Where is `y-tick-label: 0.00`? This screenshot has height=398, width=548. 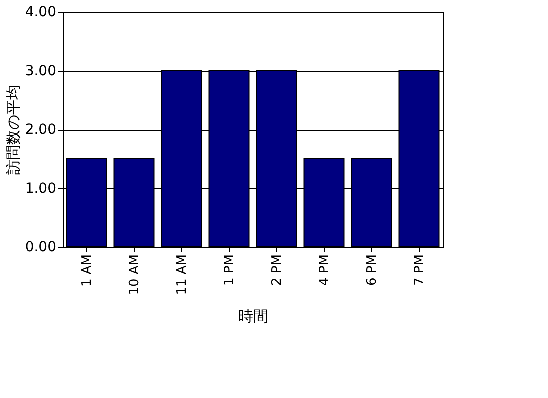
y-tick-label: 0.00 is located at coordinates (40, 248).